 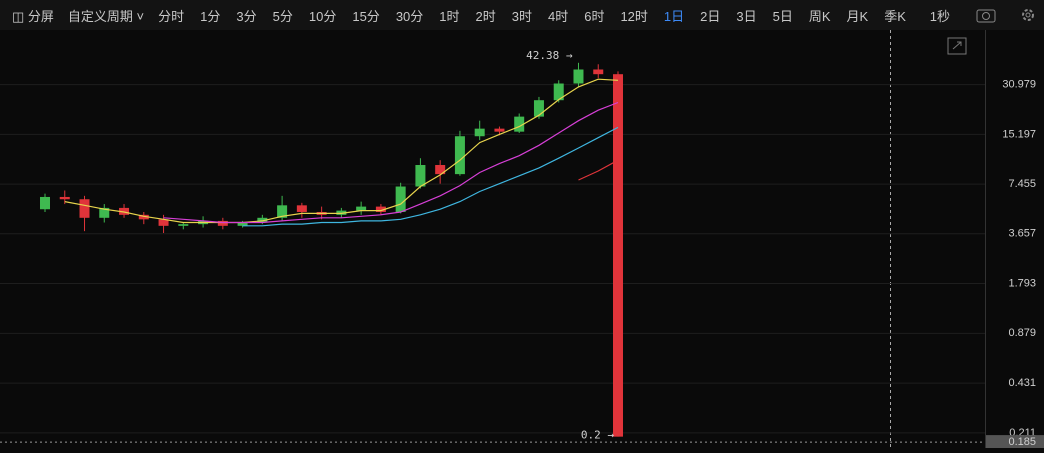 What do you see at coordinates (957, 46) in the screenshot?
I see `fullscreen-icon` at bounding box center [957, 46].